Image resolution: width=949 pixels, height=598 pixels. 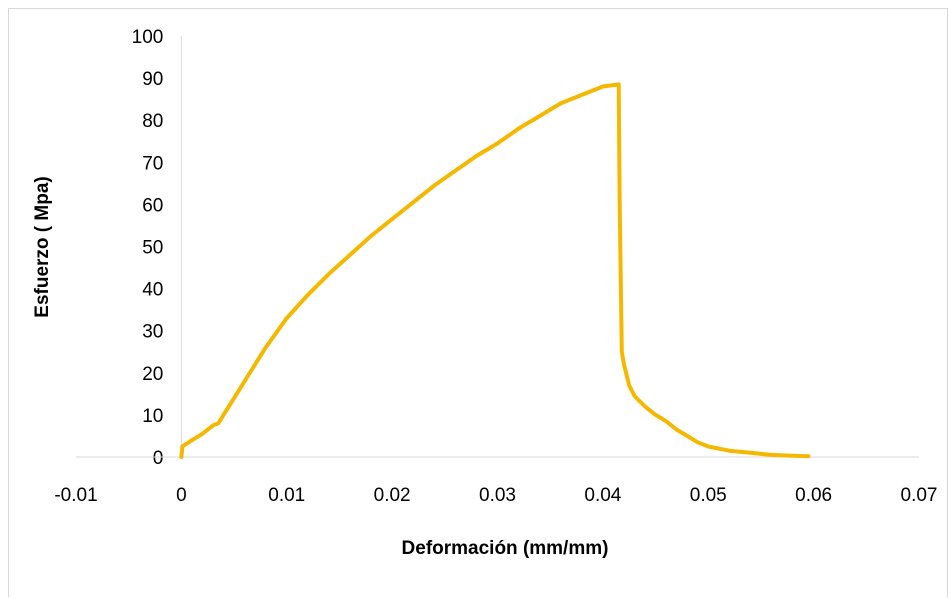 I want to click on y-tick-labels: 0 10 20 30 40 50 60 70 80 90 100, so click(x=148, y=248).